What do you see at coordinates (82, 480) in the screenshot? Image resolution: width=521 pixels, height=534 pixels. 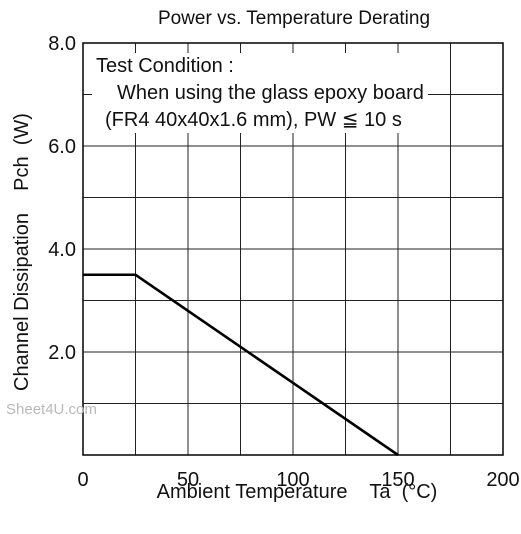 I see `x-tick-label: 0` at bounding box center [82, 480].